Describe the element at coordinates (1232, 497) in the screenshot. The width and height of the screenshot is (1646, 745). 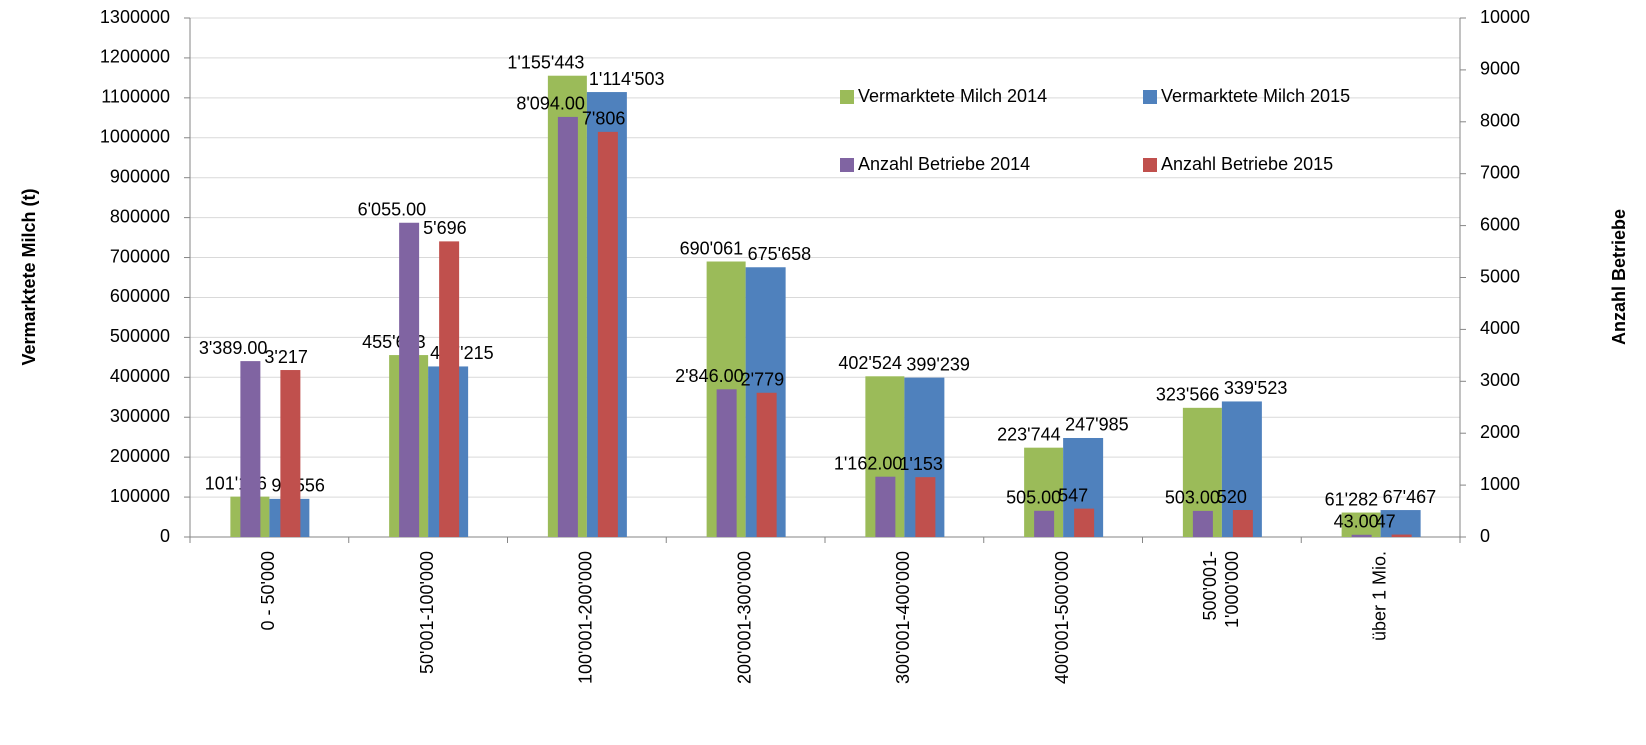
I see `data-label: 520` at that location.